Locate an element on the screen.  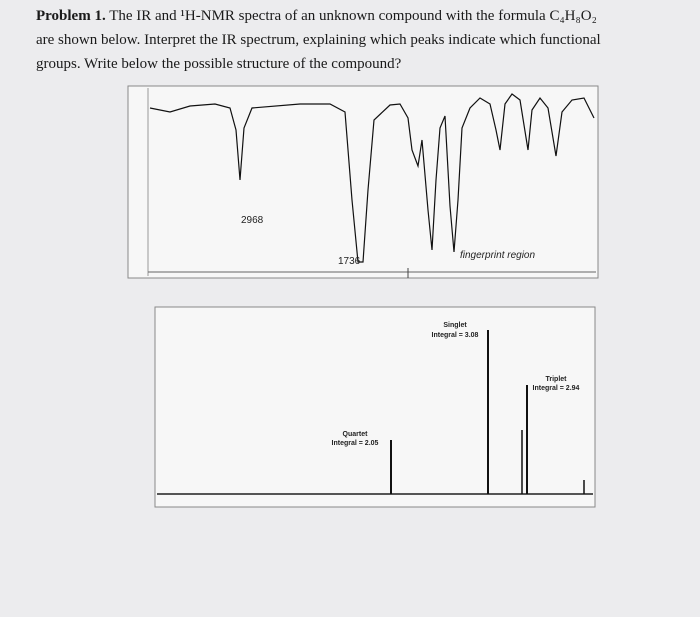
peak-name: Triplet is located at coordinates (556, 379).